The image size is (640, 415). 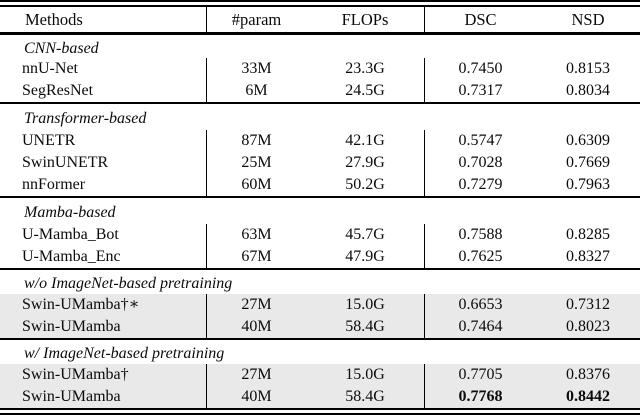 I want to click on section-label-mamba: Mamba-based, so click(x=70, y=212).